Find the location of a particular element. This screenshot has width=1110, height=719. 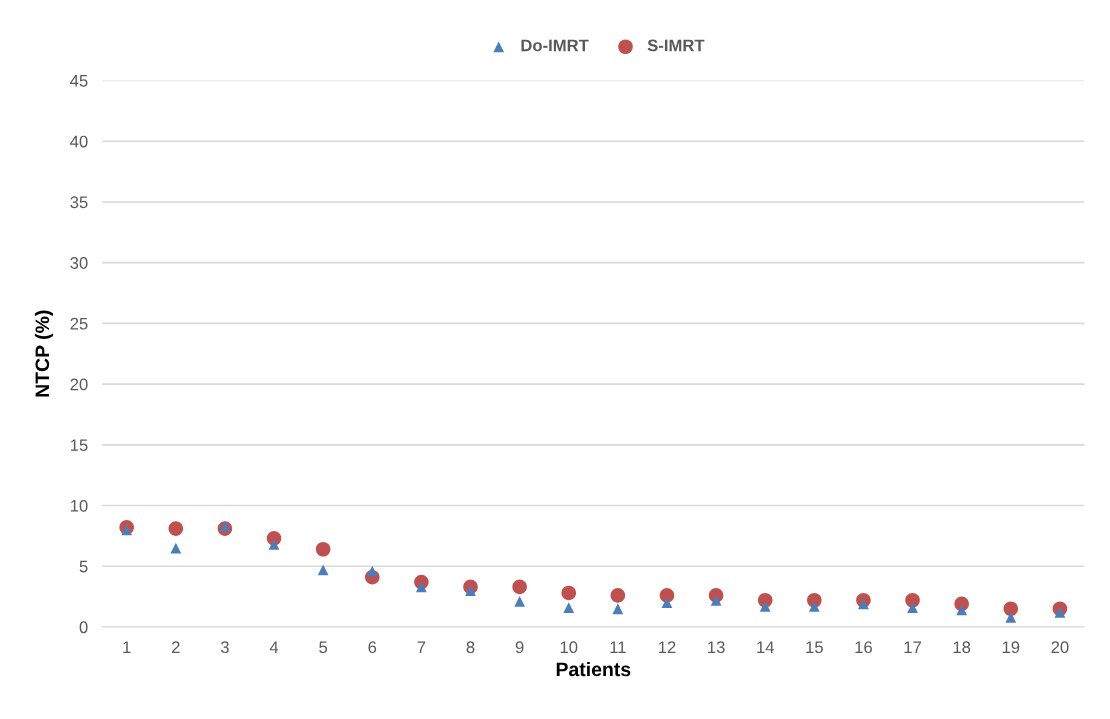

legend-label: S-IMRT is located at coordinates (676, 45).